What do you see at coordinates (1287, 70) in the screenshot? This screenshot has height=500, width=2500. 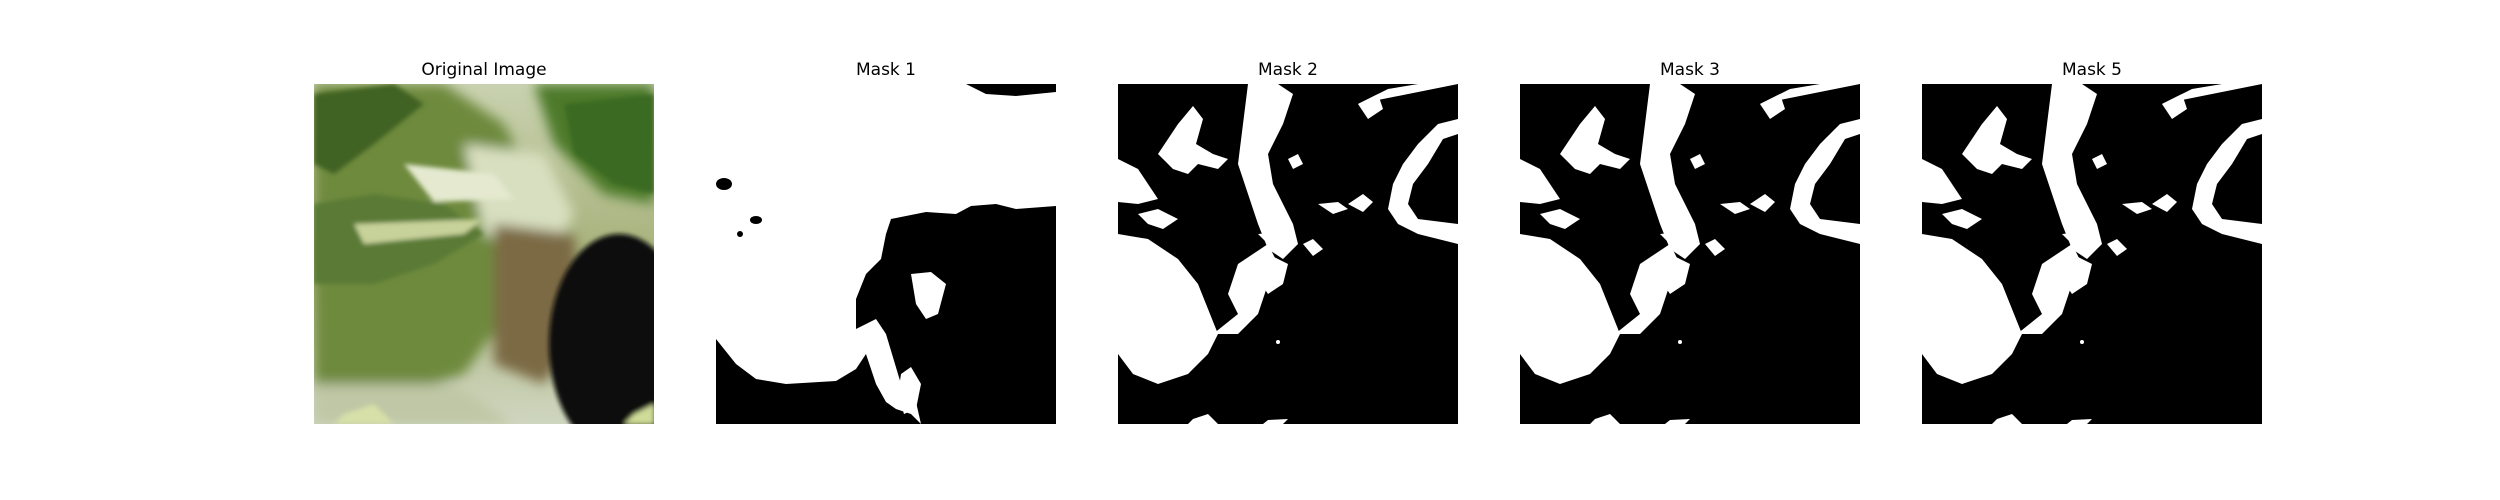 I see `panel-title: Mask 2` at bounding box center [1287, 70].